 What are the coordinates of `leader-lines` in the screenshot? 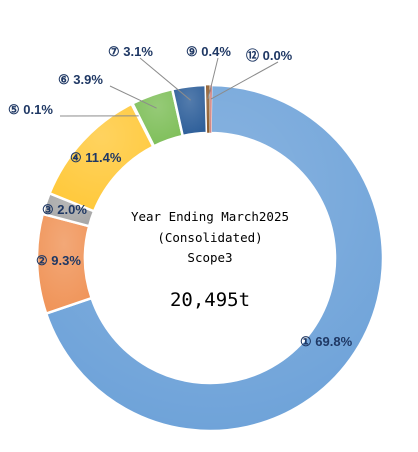 It's located at (169, 87).